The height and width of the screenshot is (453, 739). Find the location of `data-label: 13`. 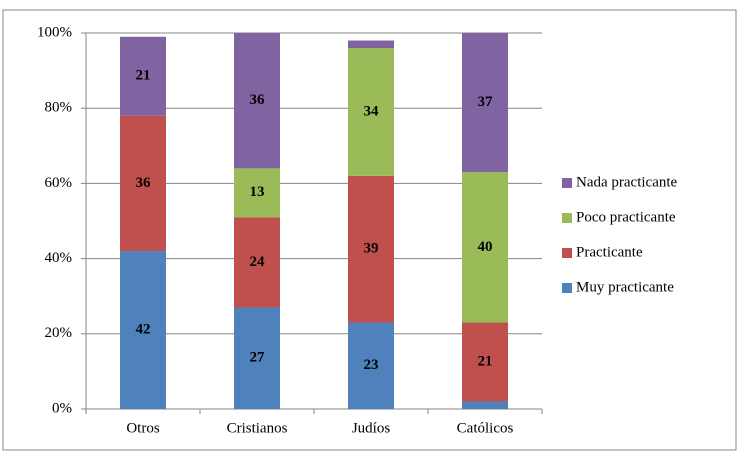

data-label: 13 is located at coordinates (257, 192).